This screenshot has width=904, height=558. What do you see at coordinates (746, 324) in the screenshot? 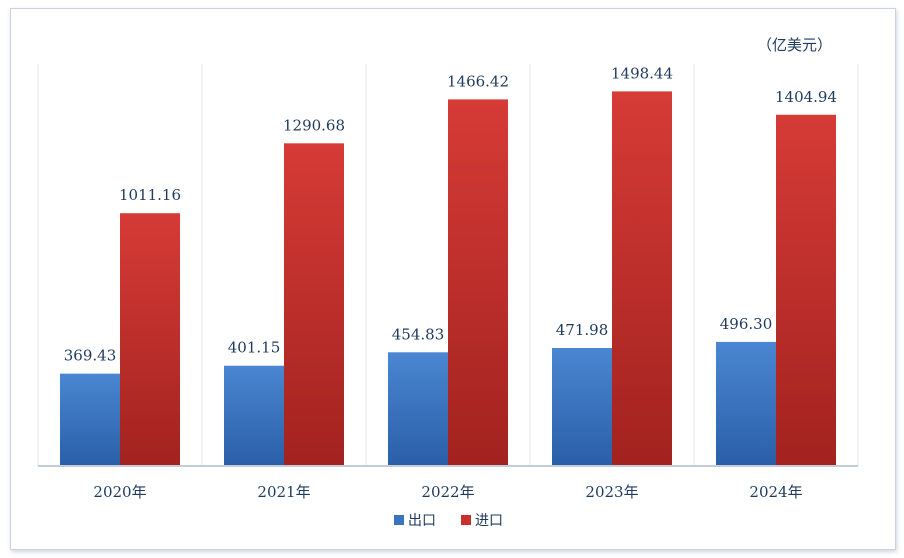
I see `export-value-label: 496.30` at bounding box center [746, 324].